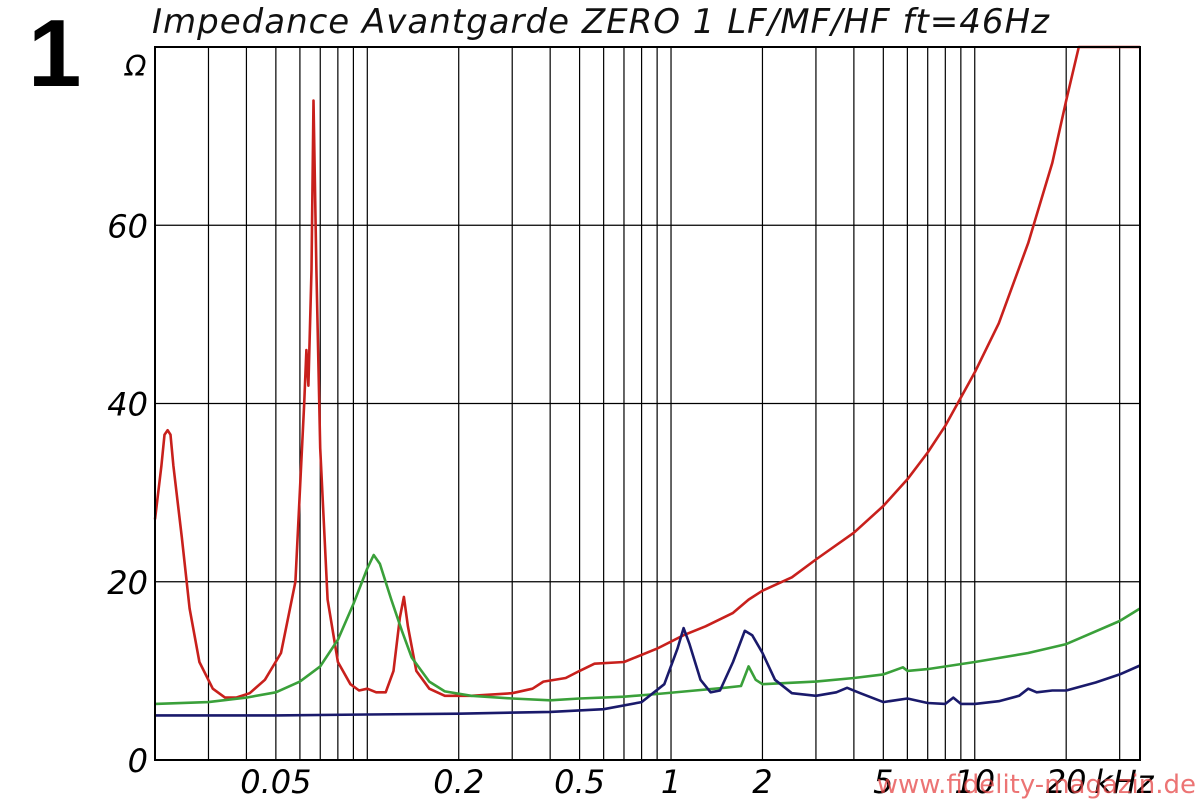  I want to click on x-tick-label: 20, so click(1066, 781).